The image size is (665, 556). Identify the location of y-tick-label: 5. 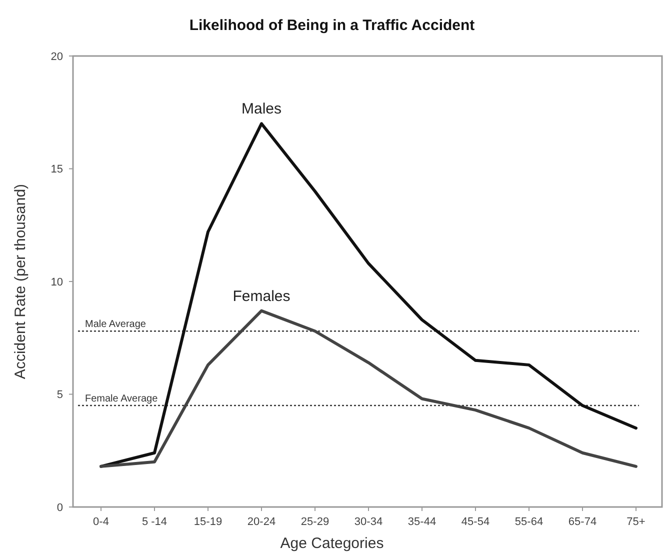
(59, 395).